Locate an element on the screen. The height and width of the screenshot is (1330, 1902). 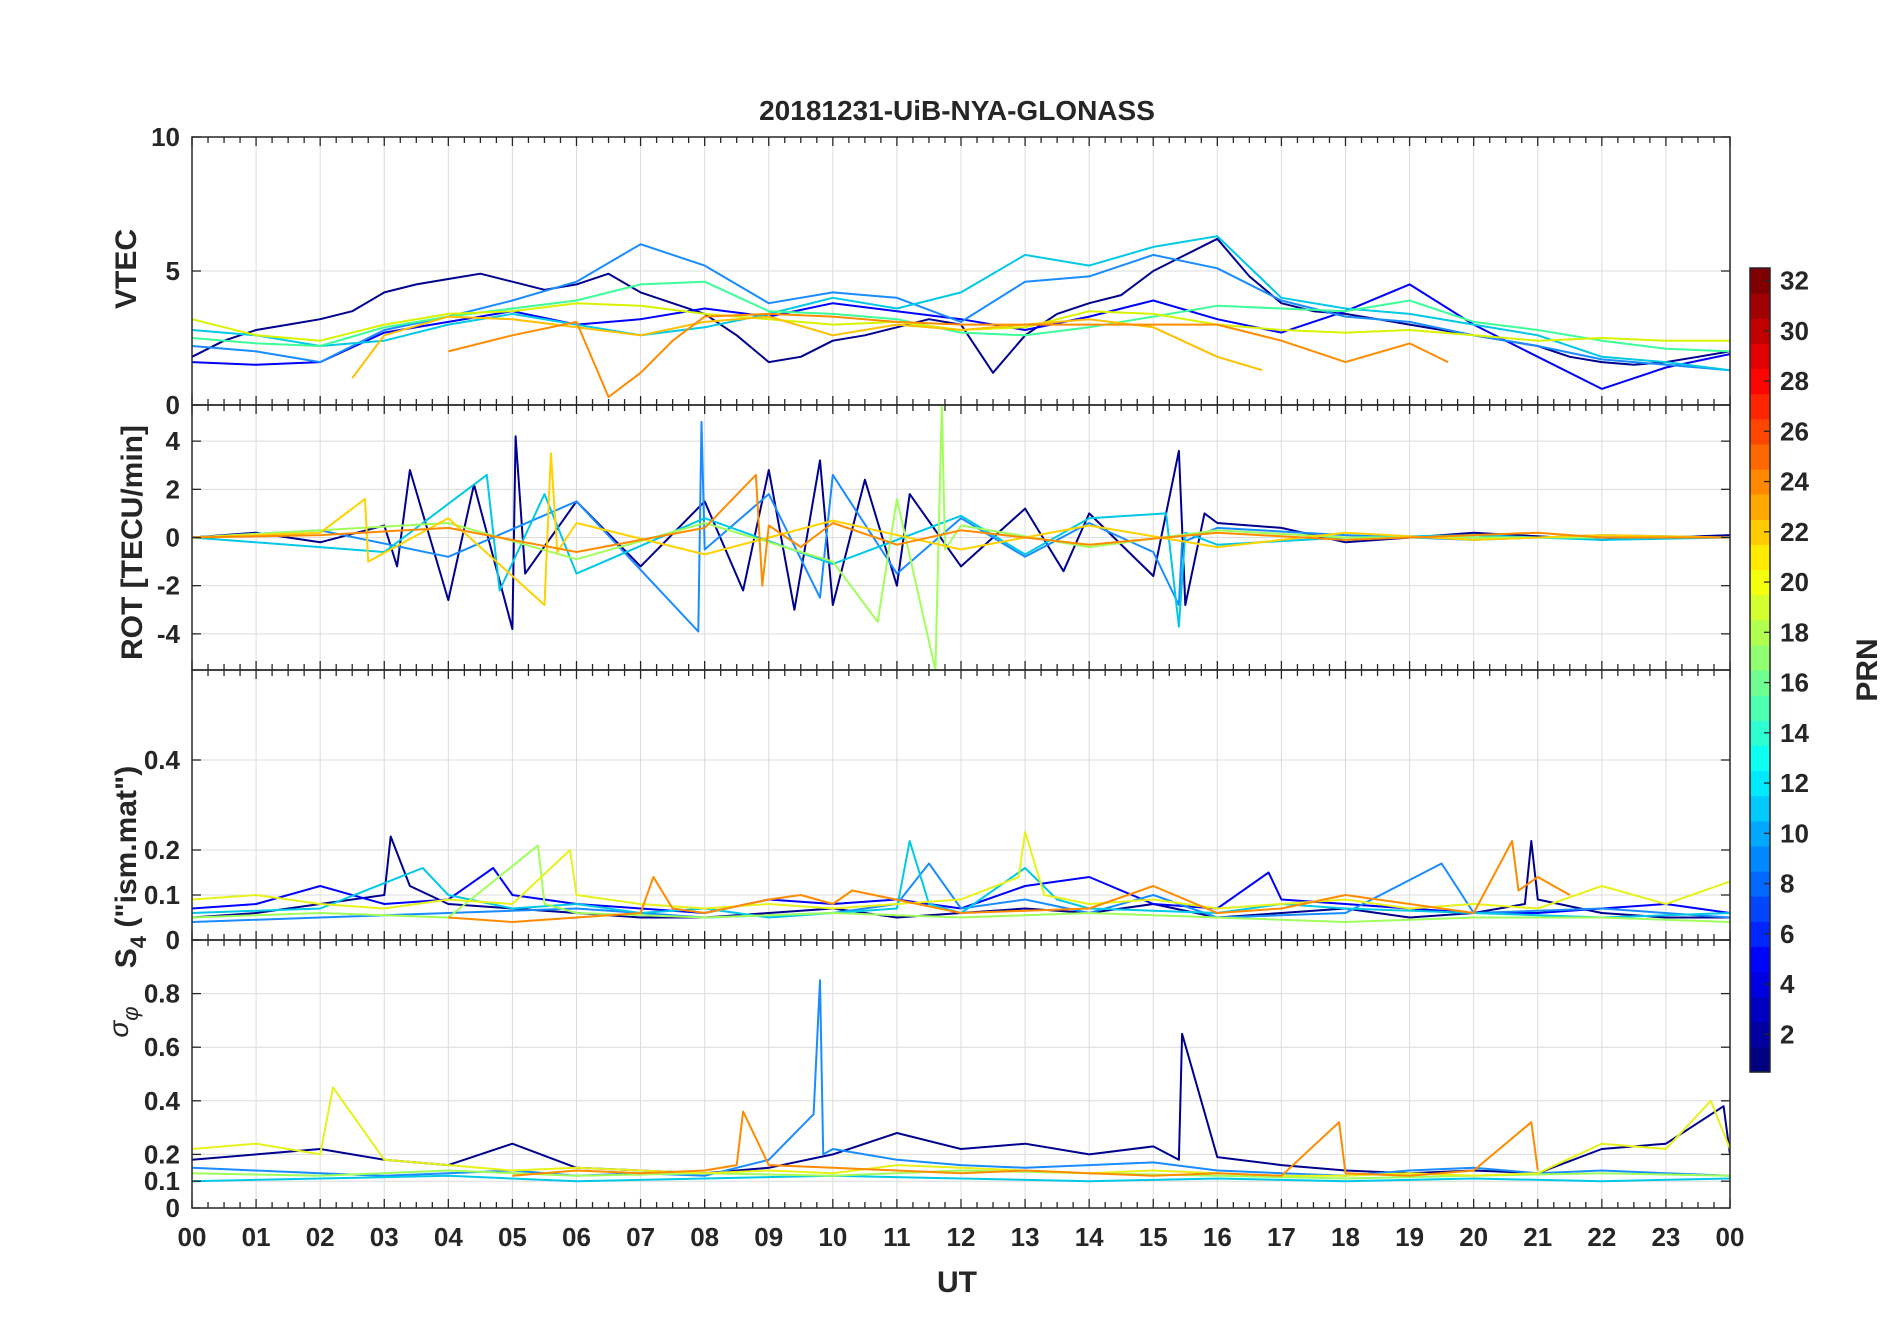
x-tick-label: 17 is located at coordinates (1281, 1237).